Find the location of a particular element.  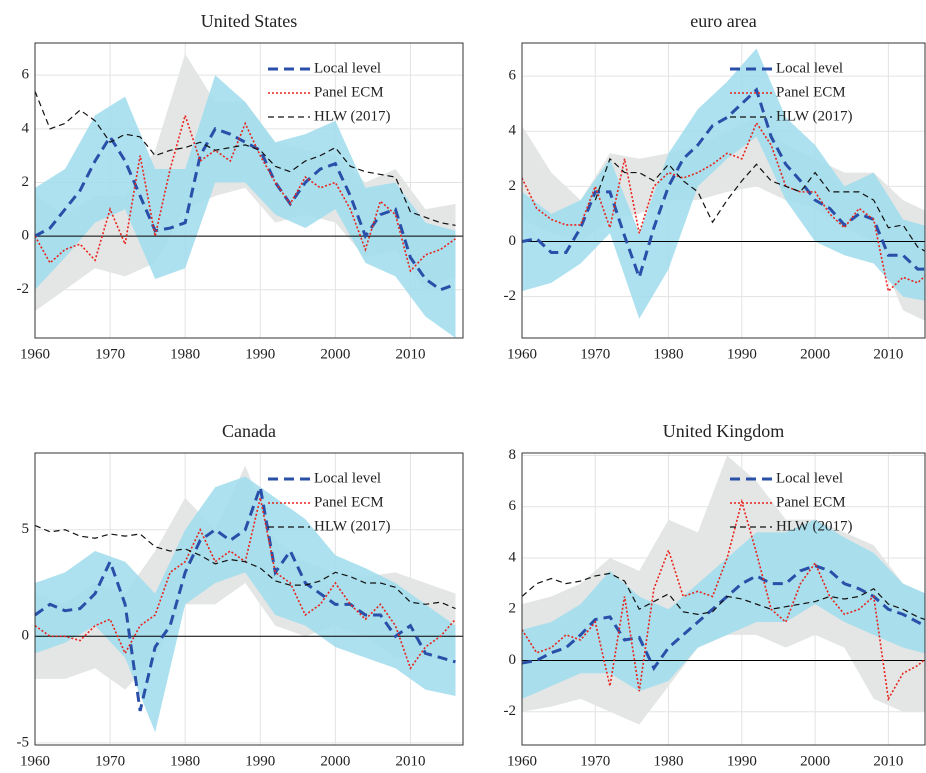

y-tick-label: 8 is located at coordinates (513, 455).